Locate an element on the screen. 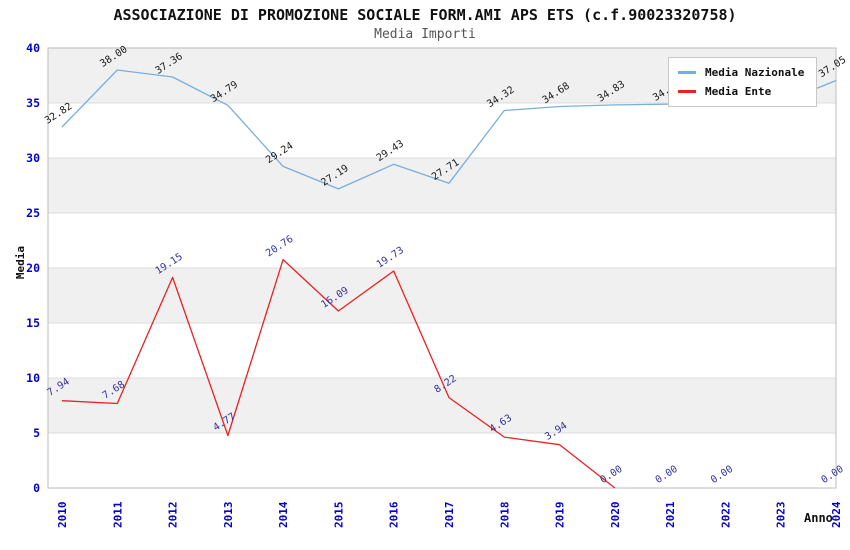 Image resolution: width=850 pixels, height=550 pixels. y-tick-label: 25 is located at coordinates (33, 213).